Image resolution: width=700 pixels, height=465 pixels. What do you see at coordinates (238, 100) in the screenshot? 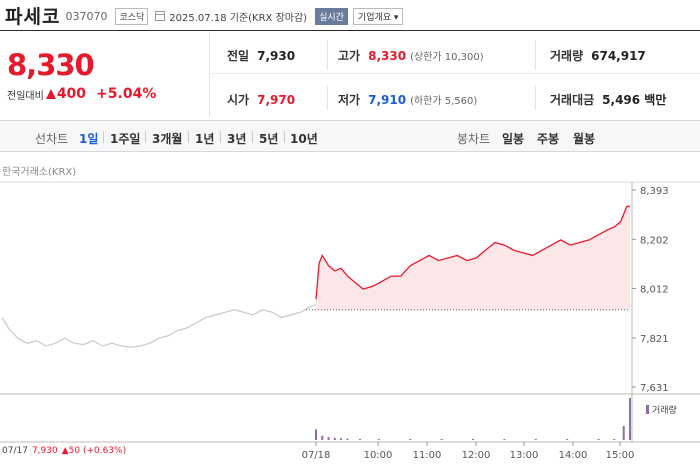
I see `open-label: 시가` at bounding box center [238, 100].